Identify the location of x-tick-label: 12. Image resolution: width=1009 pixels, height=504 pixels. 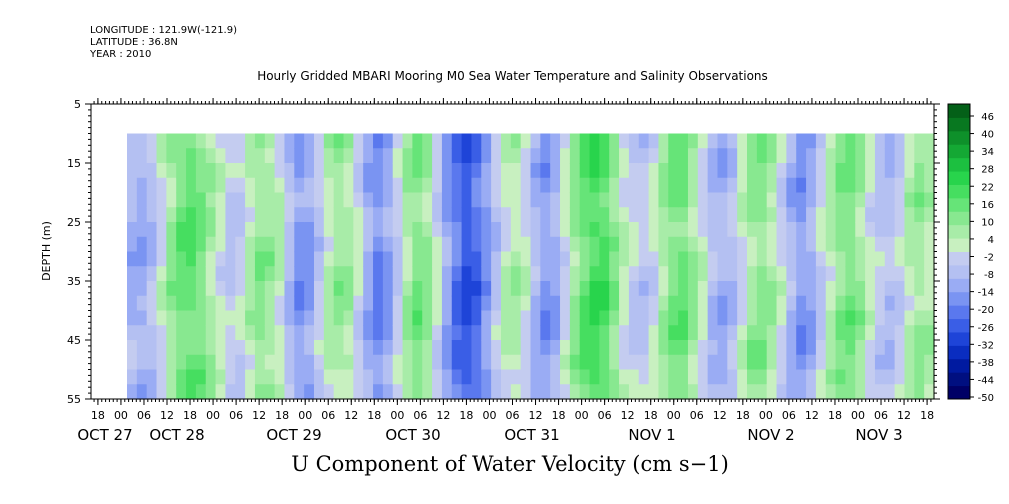
(720, 415).